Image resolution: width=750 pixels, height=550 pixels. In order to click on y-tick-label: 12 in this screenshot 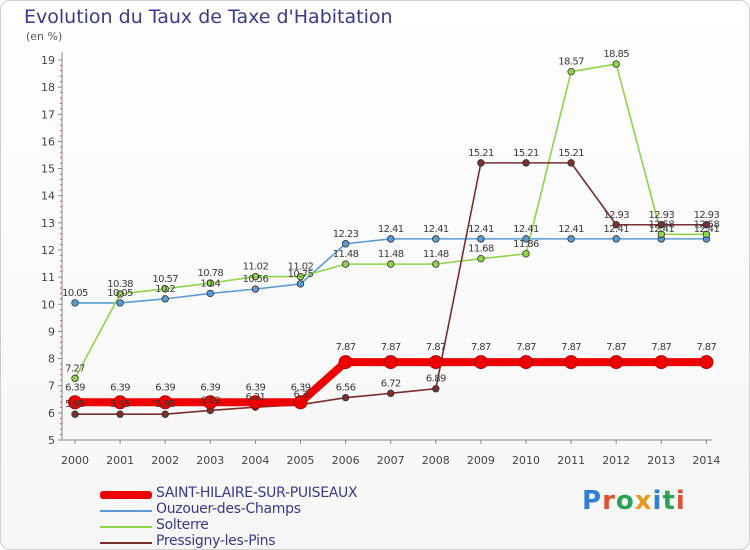, I will do `click(48, 250)`.